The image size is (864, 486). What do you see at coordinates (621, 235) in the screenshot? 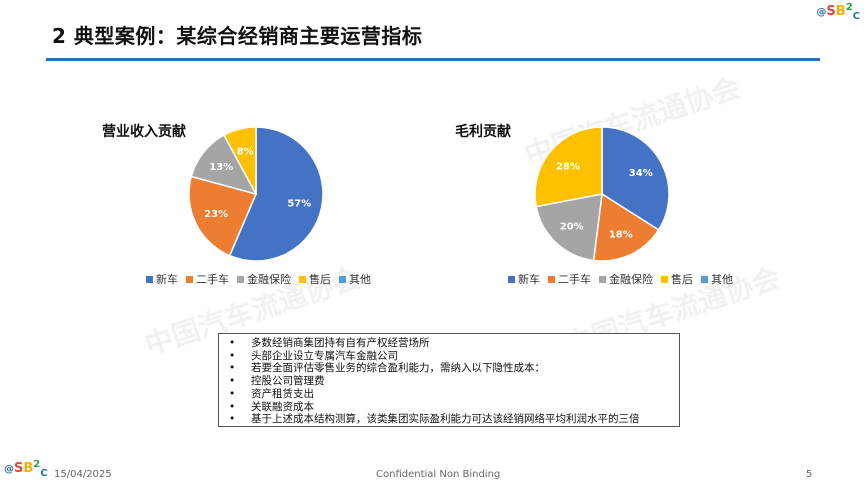
I see `data-label-二手车: 18%` at bounding box center [621, 235].